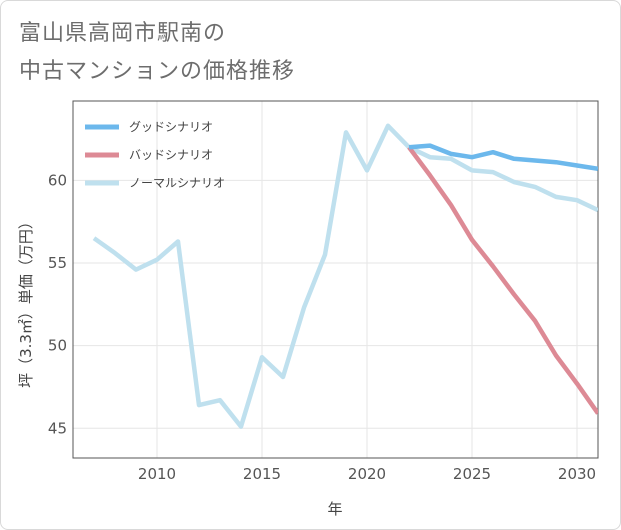 This screenshot has height=530, width=621. I want to click on x-tick-label: 2030, so click(577, 474).